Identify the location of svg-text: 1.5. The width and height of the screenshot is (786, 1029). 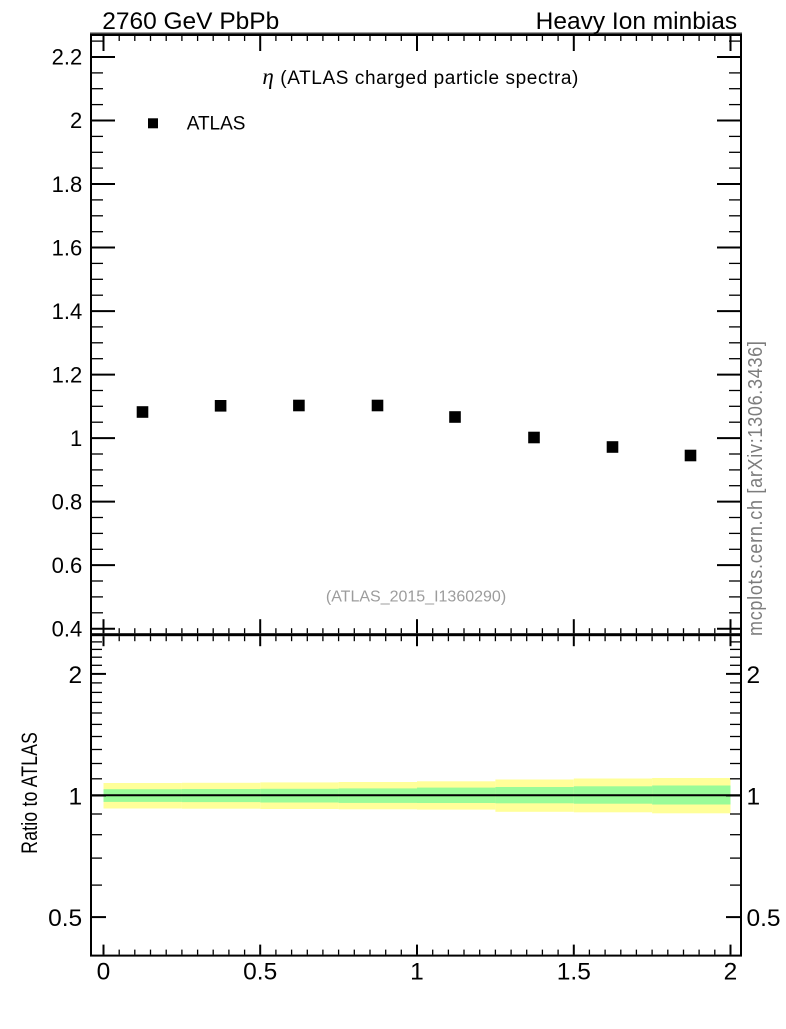
(574, 971).